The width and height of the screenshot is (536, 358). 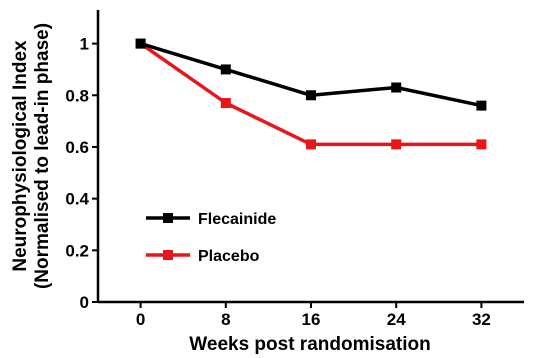 I want to click on legend-marker-flecainide, so click(x=168, y=218).